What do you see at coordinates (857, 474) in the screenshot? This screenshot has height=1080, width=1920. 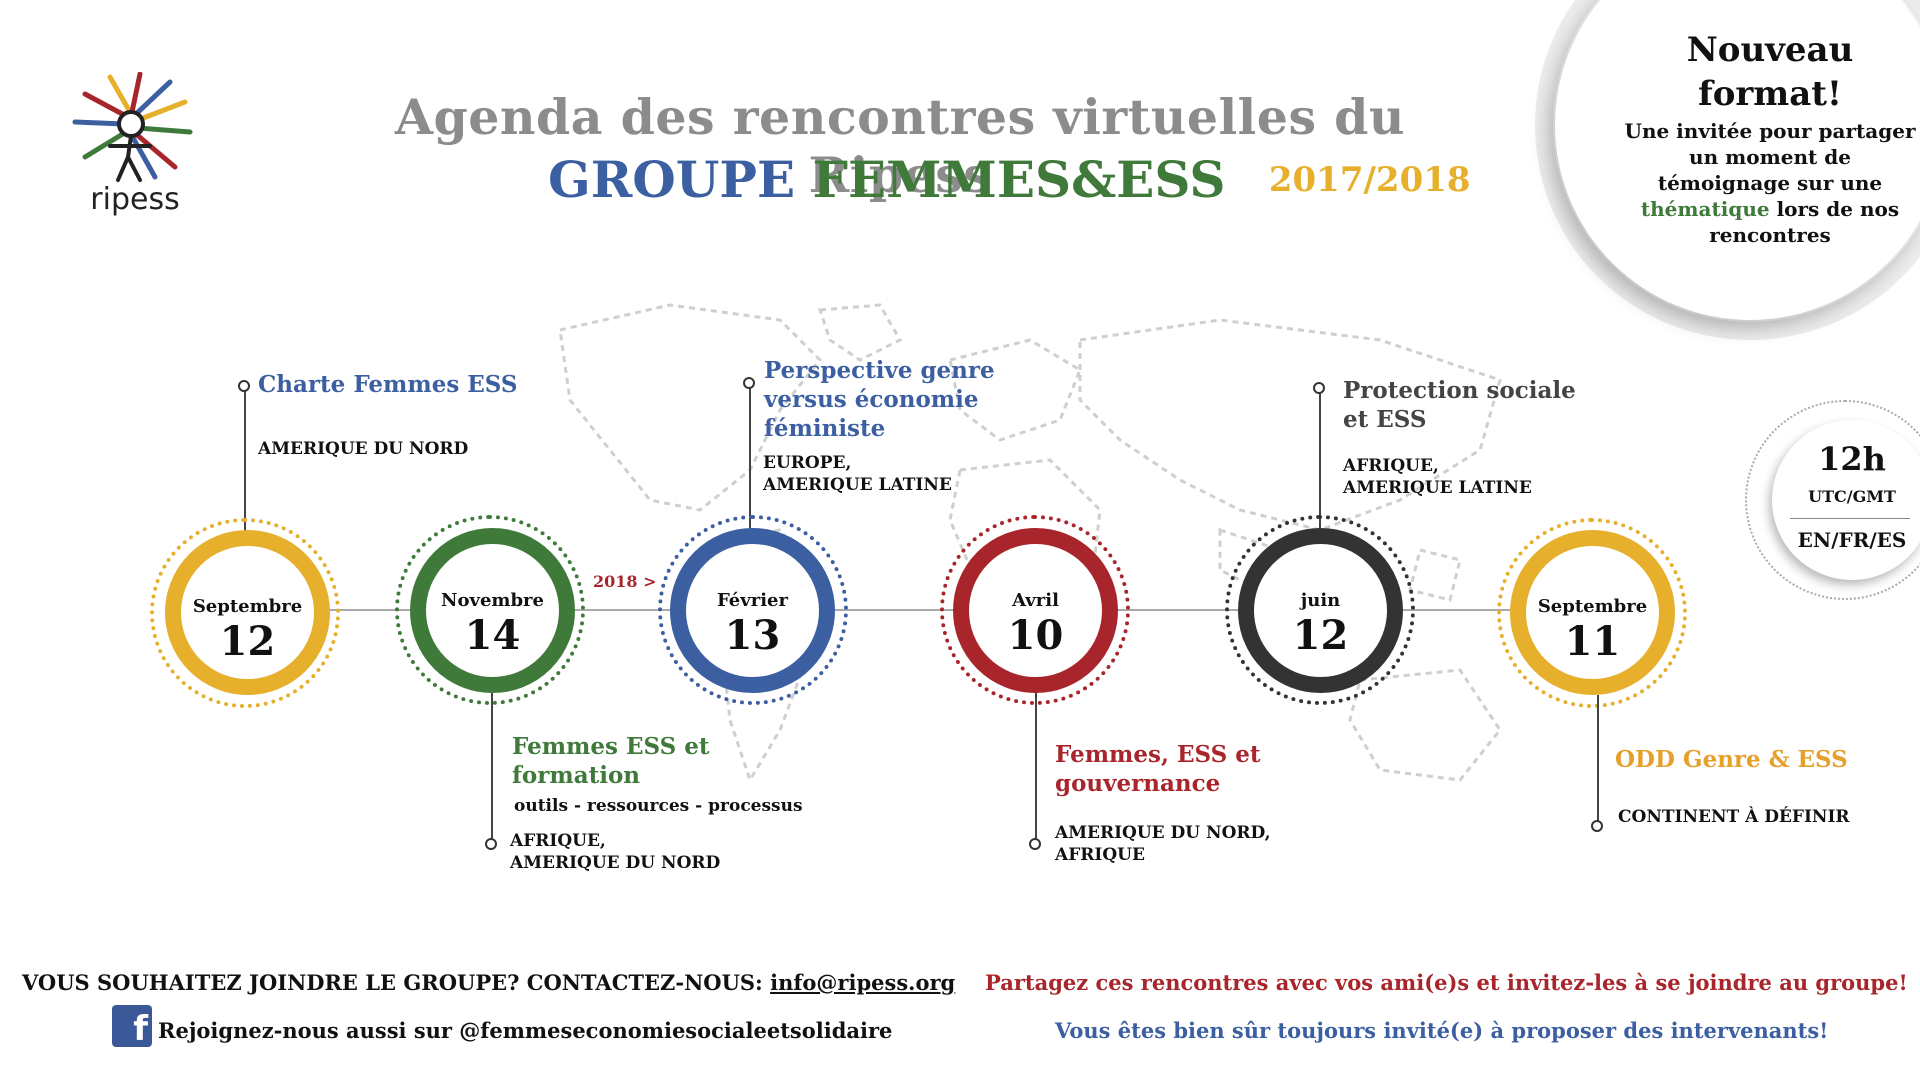 I see `event-region: EUROPE, AMERIQUE LATINE` at bounding box center [857, 474].